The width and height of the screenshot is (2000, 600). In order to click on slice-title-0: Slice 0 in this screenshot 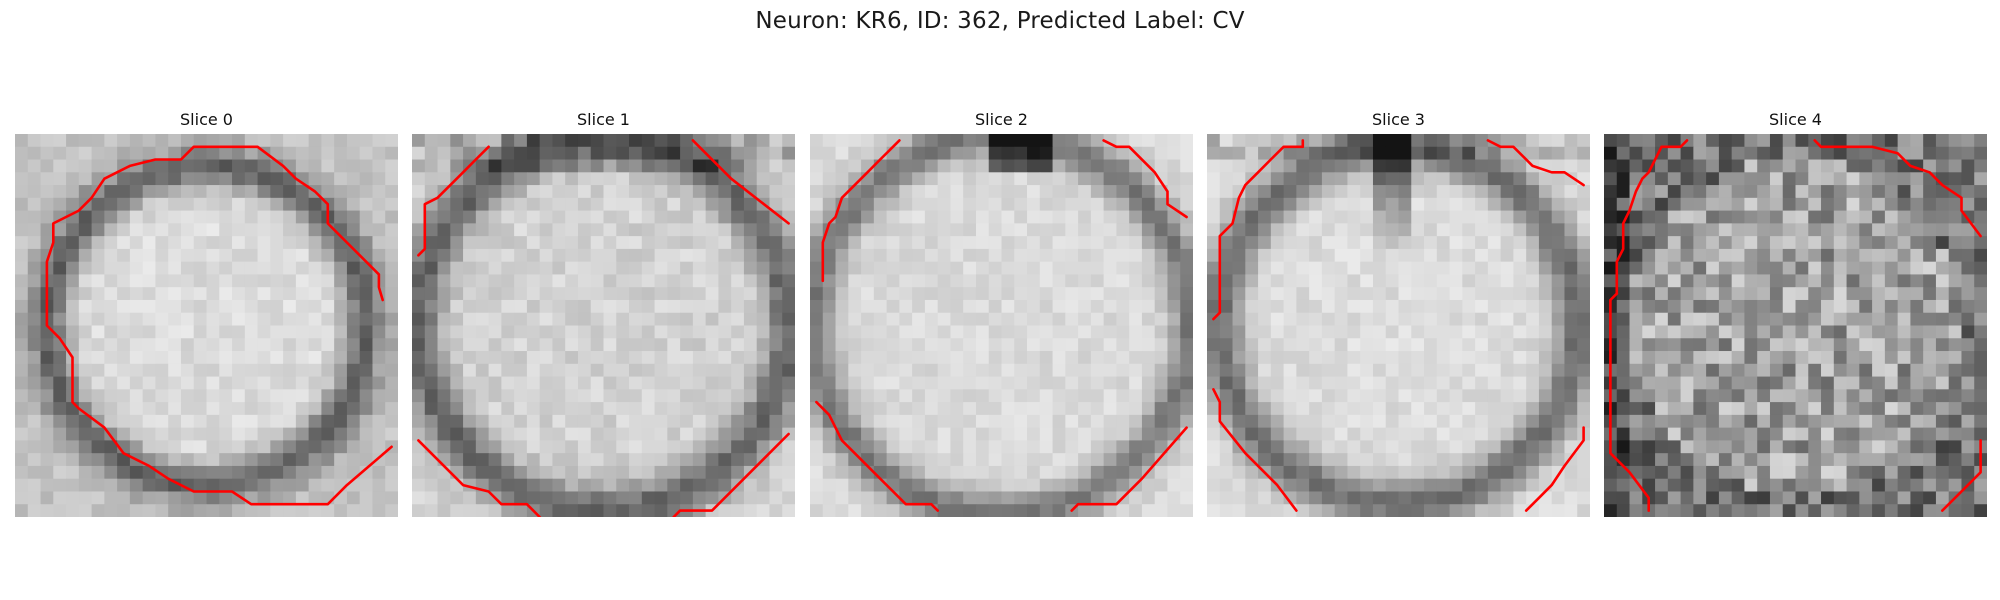, I will do `click(206, 119)`.